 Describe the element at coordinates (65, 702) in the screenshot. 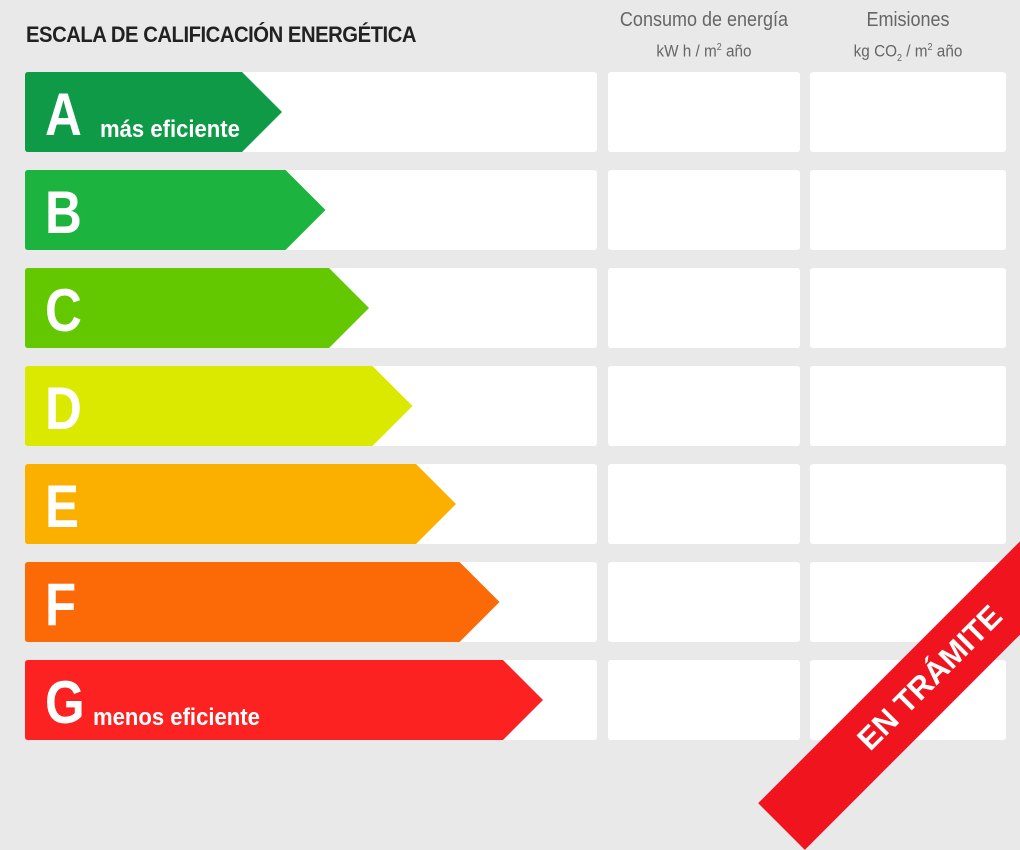

I see `rating-letter: G` at that location.